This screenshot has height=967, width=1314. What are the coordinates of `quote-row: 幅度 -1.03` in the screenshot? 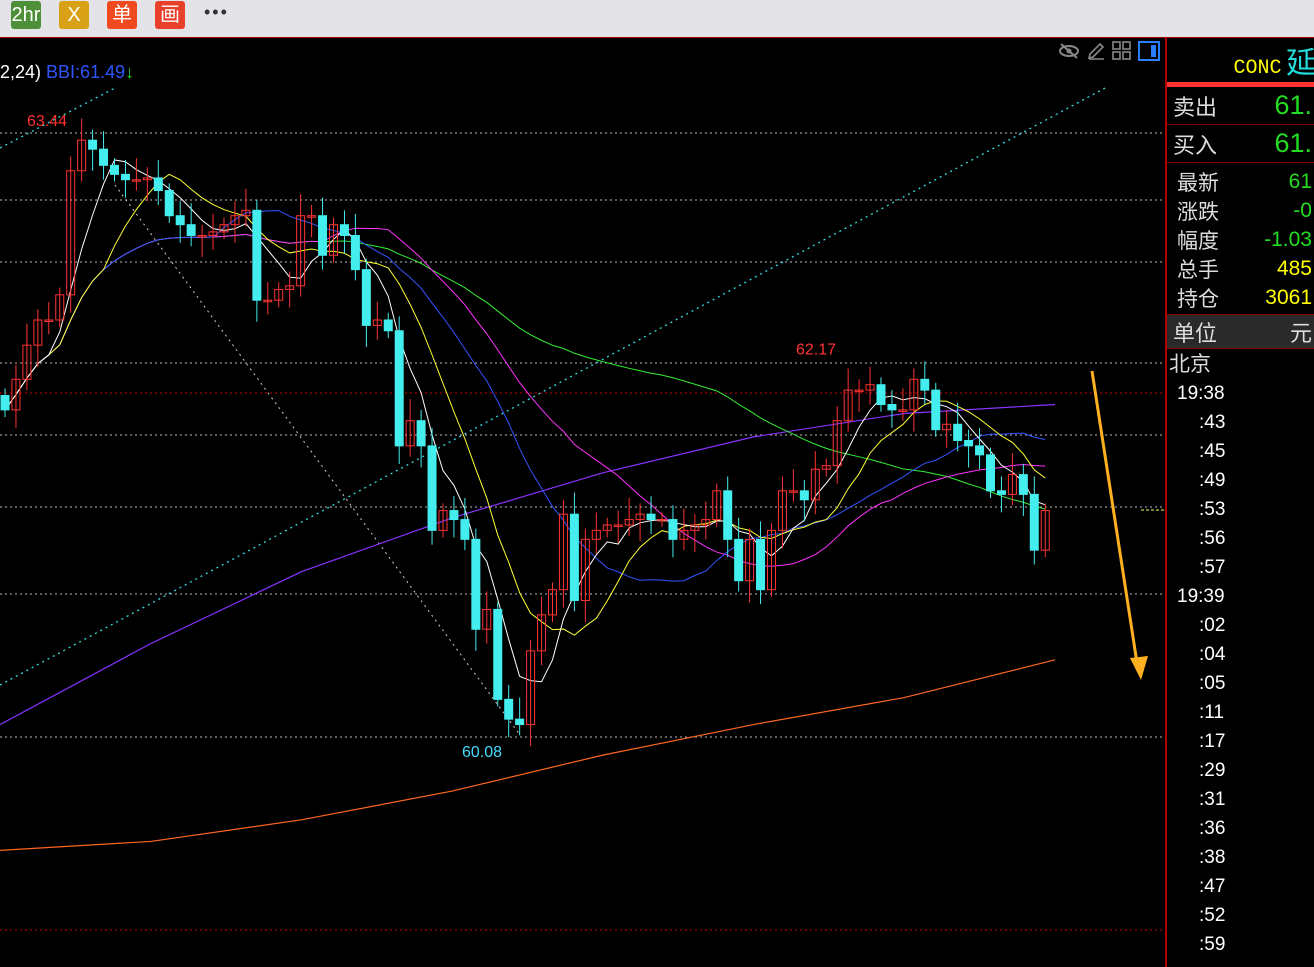 It's located at (1240, 239).